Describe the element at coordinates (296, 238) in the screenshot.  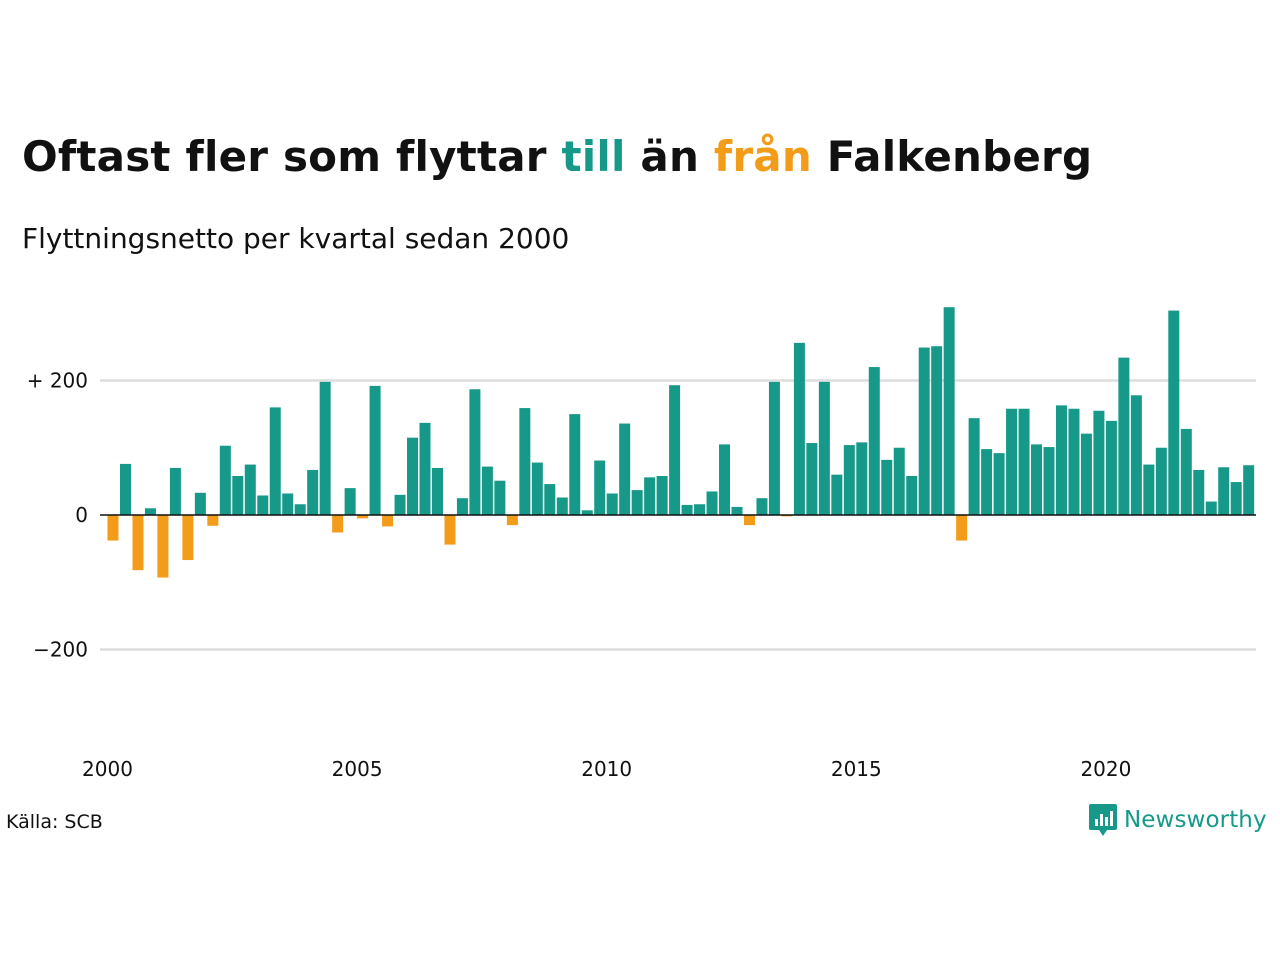
I see `chart-subtitle: Flyttningsnetto per kvartal sedan 2000` at that location.